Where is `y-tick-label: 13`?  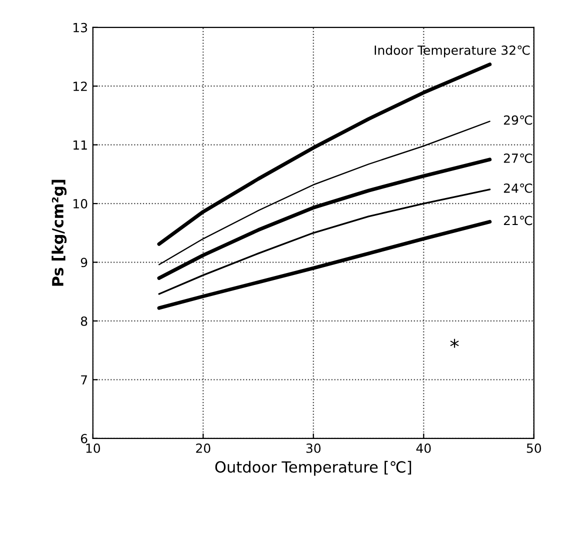 y-tick-label: 13 is located at coordinates (81, 27).